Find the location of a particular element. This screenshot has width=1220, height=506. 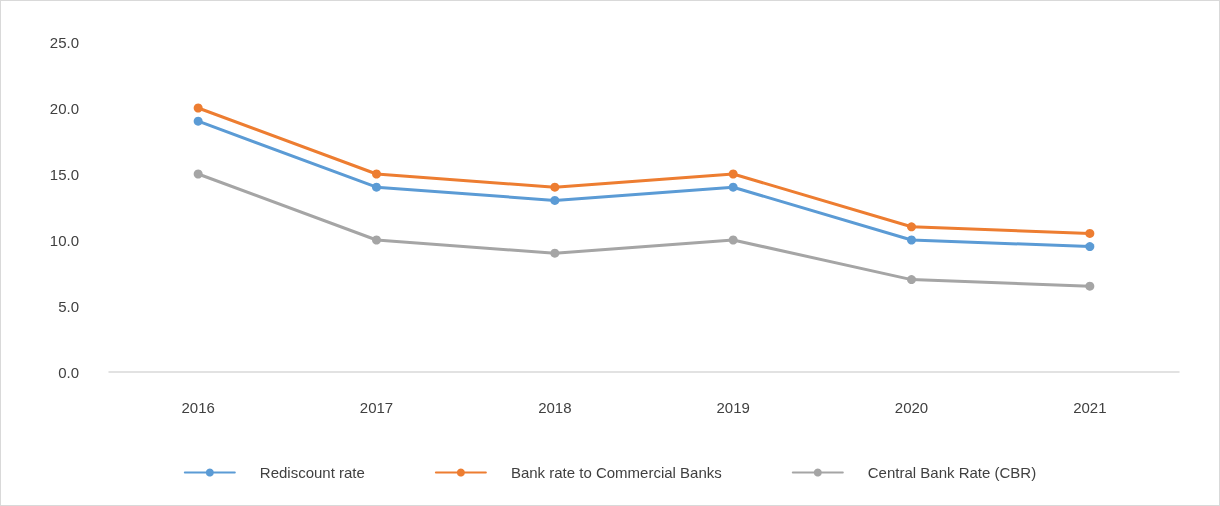

x-tick-label: 2021 is located at coordinates (1090, 407).